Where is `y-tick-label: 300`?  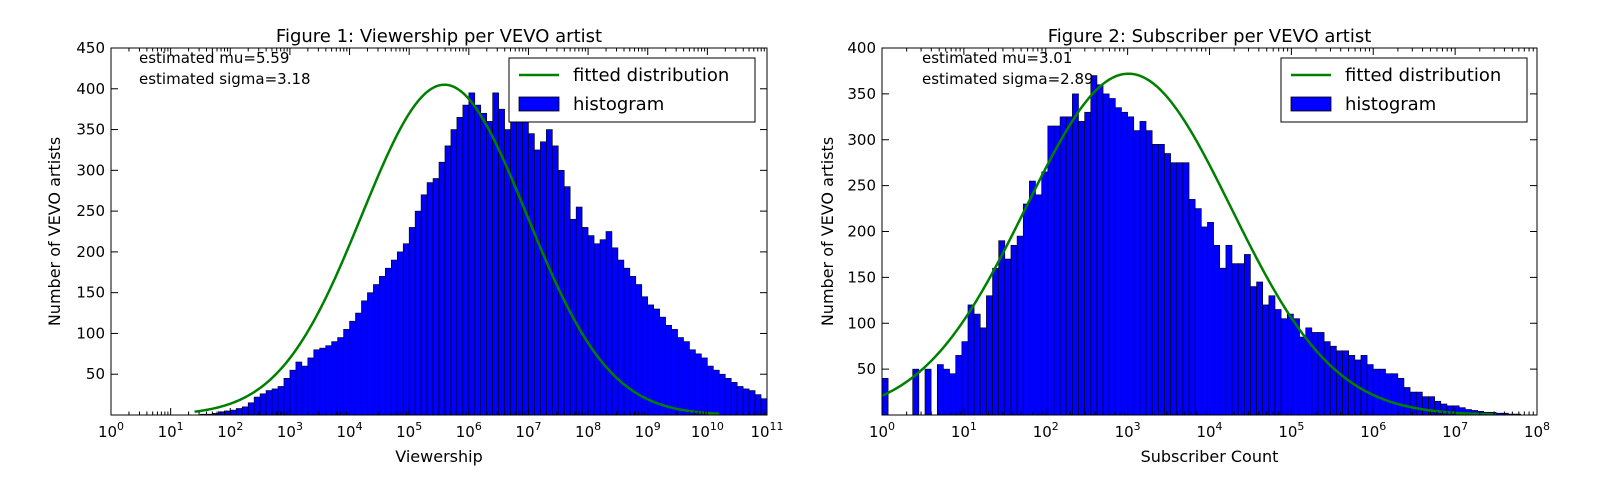 y-tick-label: 300 is located at coordinates (861, 140).